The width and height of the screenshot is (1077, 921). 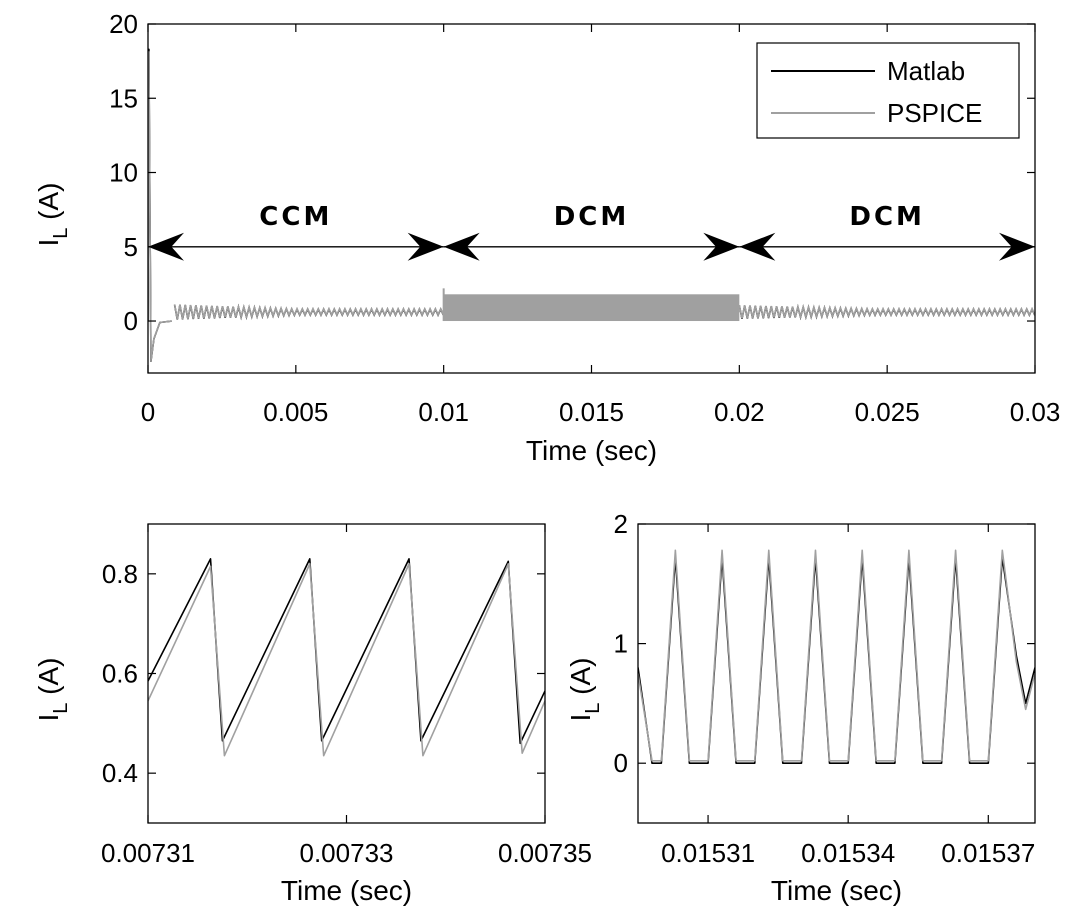 I want to click on series-pspice-startup, so click(x=160, y=206).